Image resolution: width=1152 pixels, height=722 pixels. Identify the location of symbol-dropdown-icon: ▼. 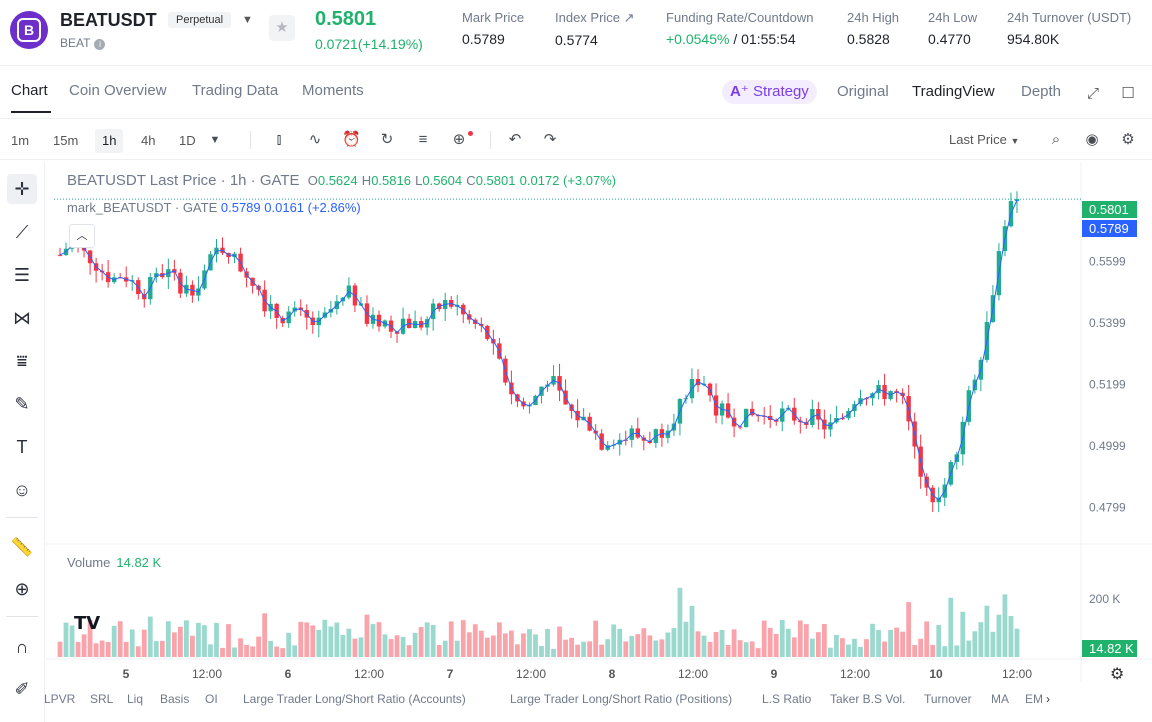
(247, 20).